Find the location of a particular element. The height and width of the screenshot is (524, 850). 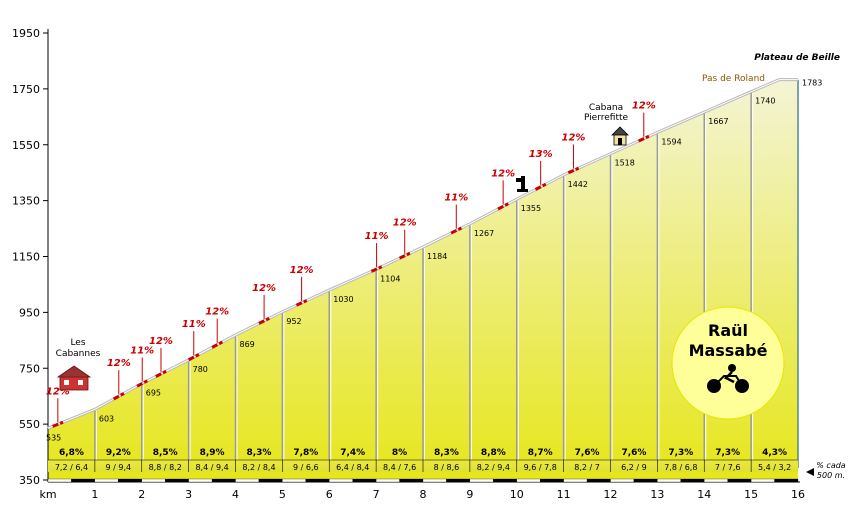

y-tick-label: 1750 is located at coordinates (26, 89).